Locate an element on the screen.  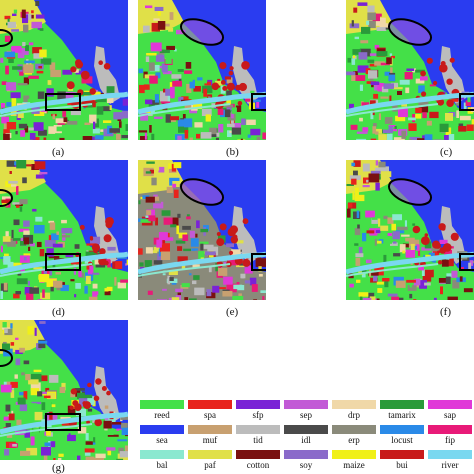
legend-row-3: bal paf cotton soy maize bui river is located at coordinates (306, 462).